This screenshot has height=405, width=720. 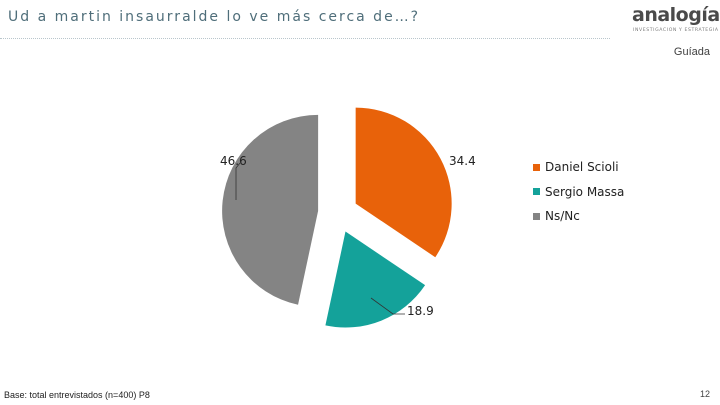 What do you see at coordinates (403, 182) in the screenshot?
I see `pie-slice-daniel-scioli` at bounding box center [403, 182].